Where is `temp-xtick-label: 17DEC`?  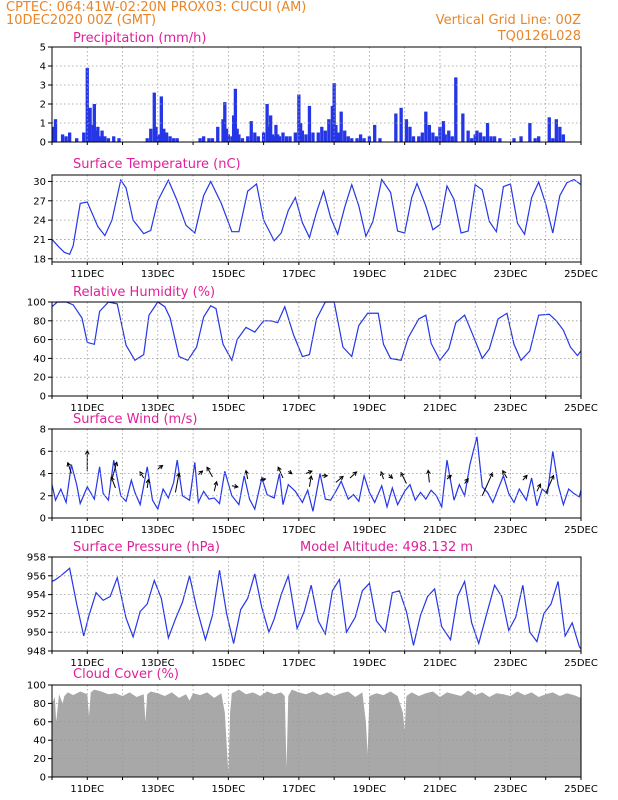 temp-xtick-label: 17DEC is located at coordinates (299, 274).